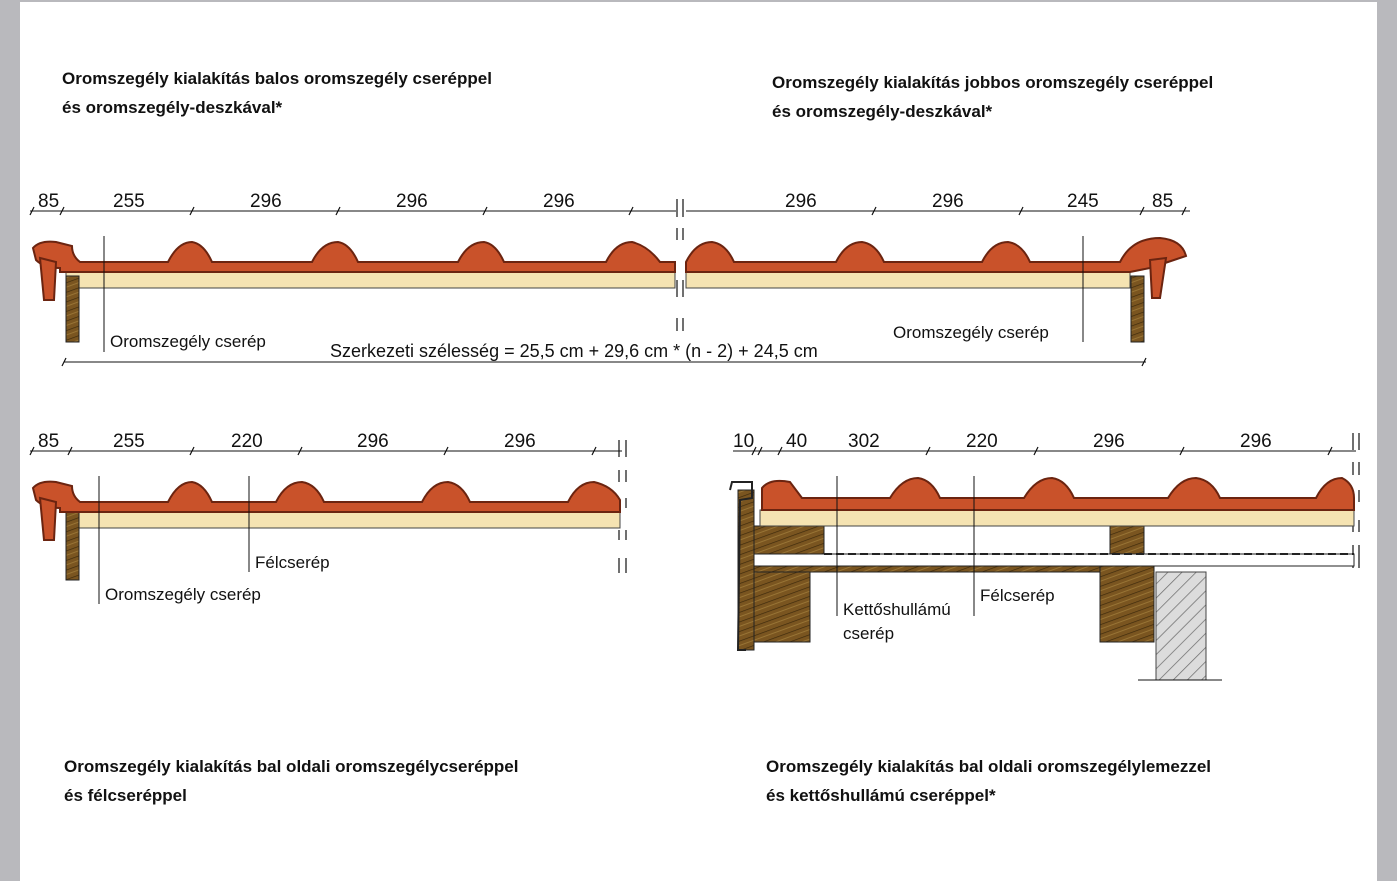  What do you see at coordinates (743, 441) in the screenshot?
I see `dim-d3-0: 10` at bounding box center [743, 441].